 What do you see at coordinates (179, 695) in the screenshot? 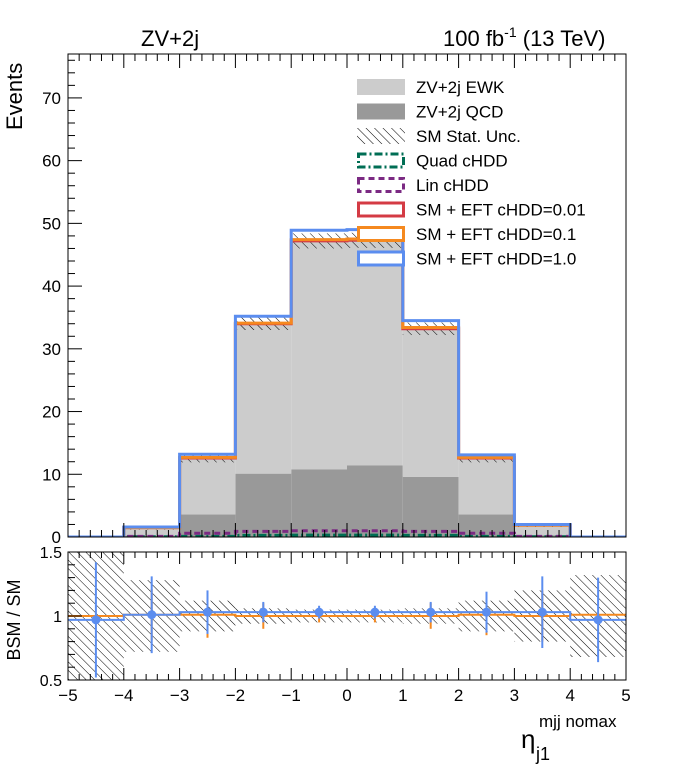
I see `x-tick-label: −3` at bounding box center [179, 695].